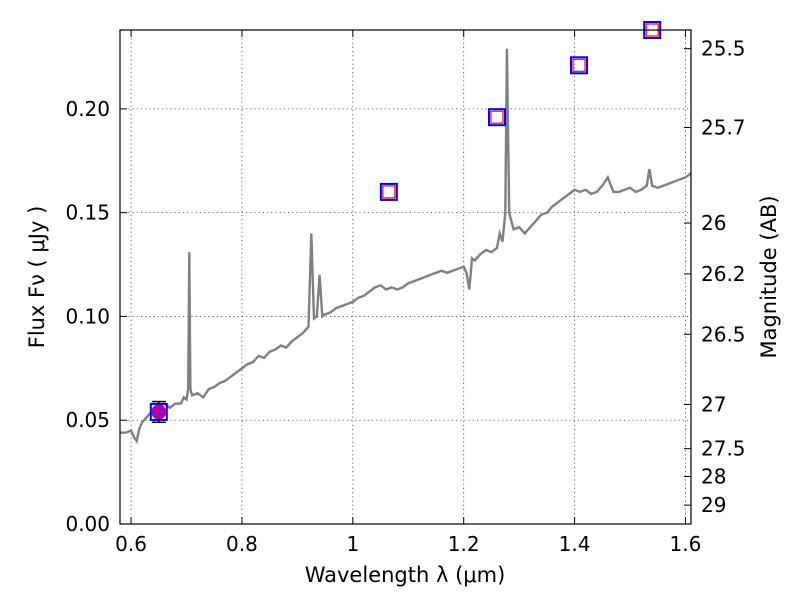 The image size is (800, 600). I want to click on y-tick-label: 0.20, so click(87, 109).